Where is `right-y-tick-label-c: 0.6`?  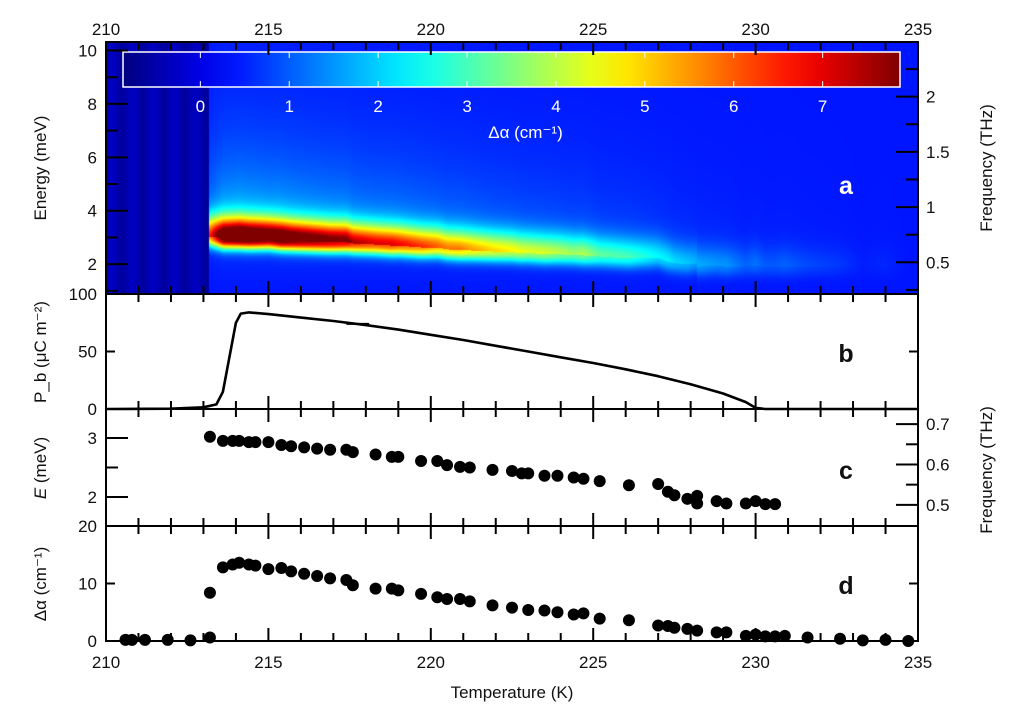
right-y-tick-label-c: 0.6 is located at coordinates (938, 464).